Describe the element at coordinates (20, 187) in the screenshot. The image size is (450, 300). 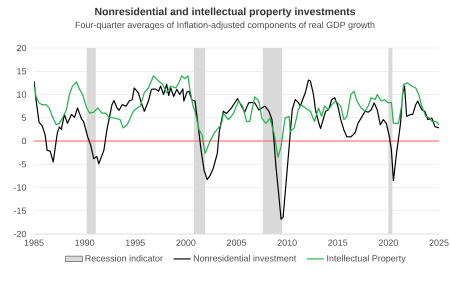
I see `y-tick-label: -10` at that location.